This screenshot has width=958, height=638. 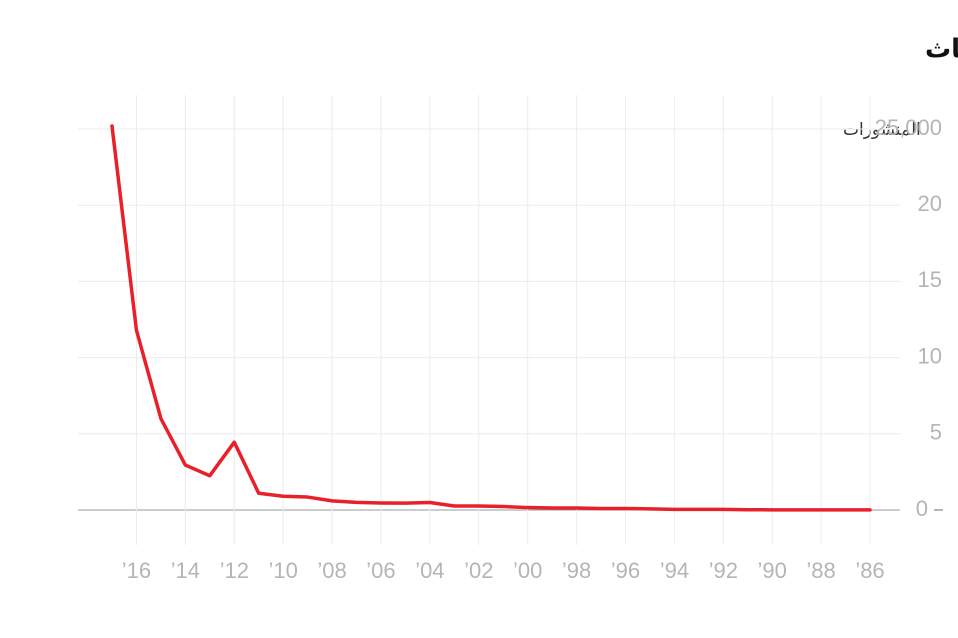 What do you see at coordinates (936, 432) in the screenshot?
I see `y-tick-label: 5` at bounding box center [936, 432].